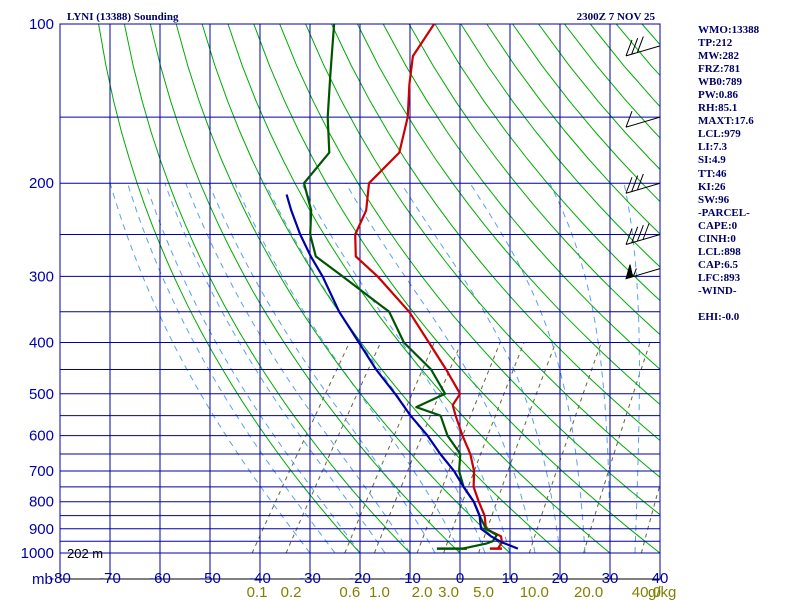  What do you see at coordinates (719, 251) in the screenshot?
I see `index-line: LCL:898` at bounding box center [719, 251].